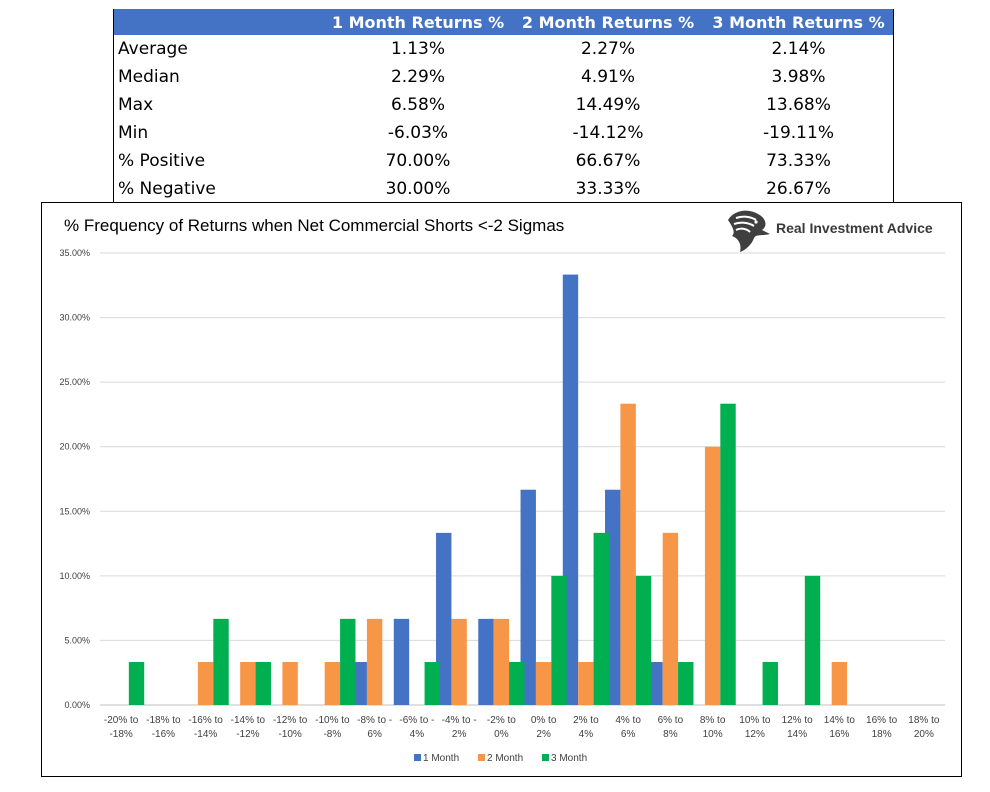  What do you see at coordinates (854, 228) in the screenshot?
I see `brand-name: Real Investment Advice` at bounding box center [854, 228].